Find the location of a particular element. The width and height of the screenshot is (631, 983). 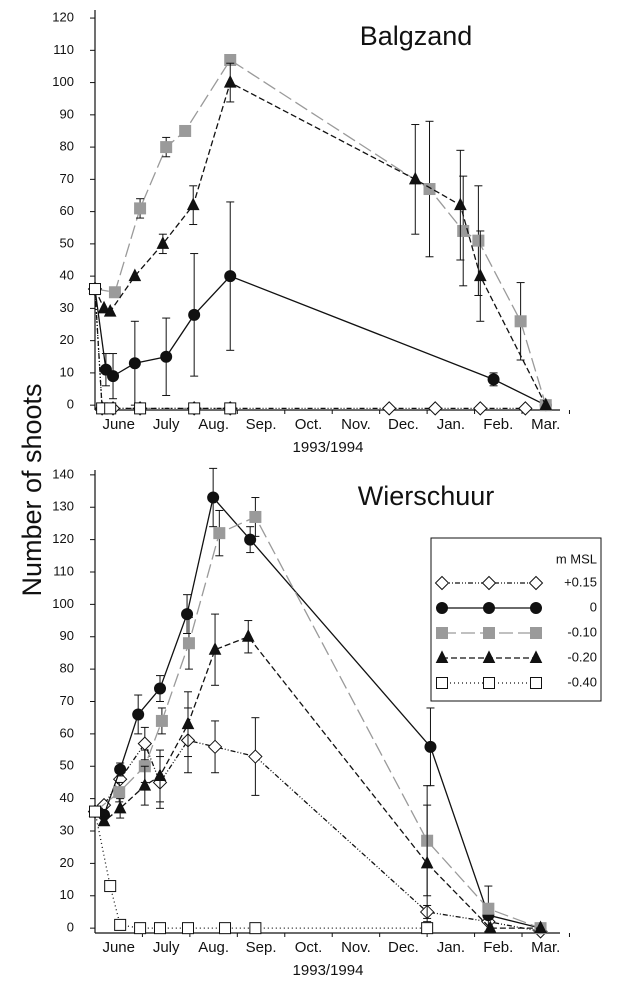

y-tick-label: 70 is located at coordinates (67, 700).